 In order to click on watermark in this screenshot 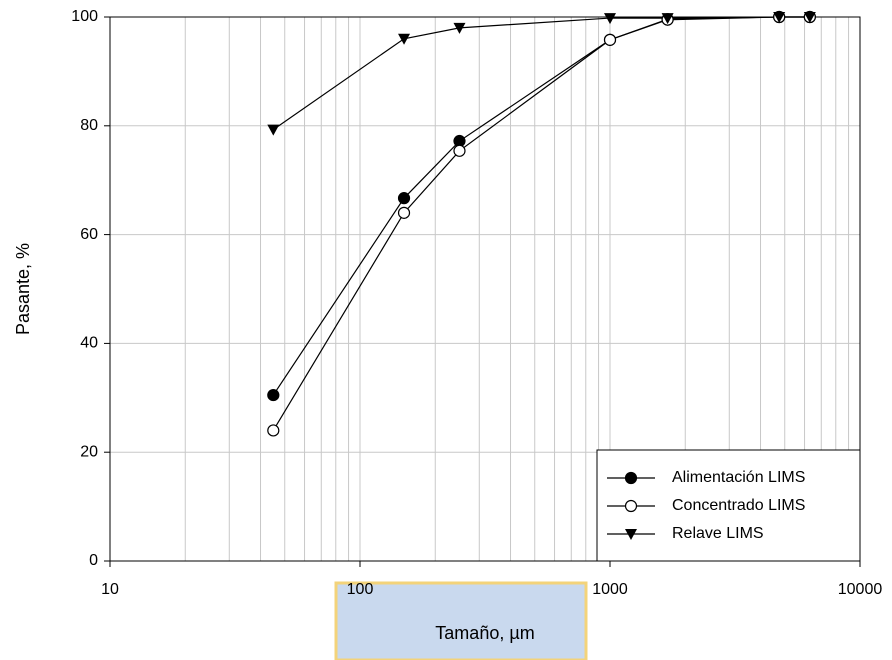, I will do `click(461, 620)`.